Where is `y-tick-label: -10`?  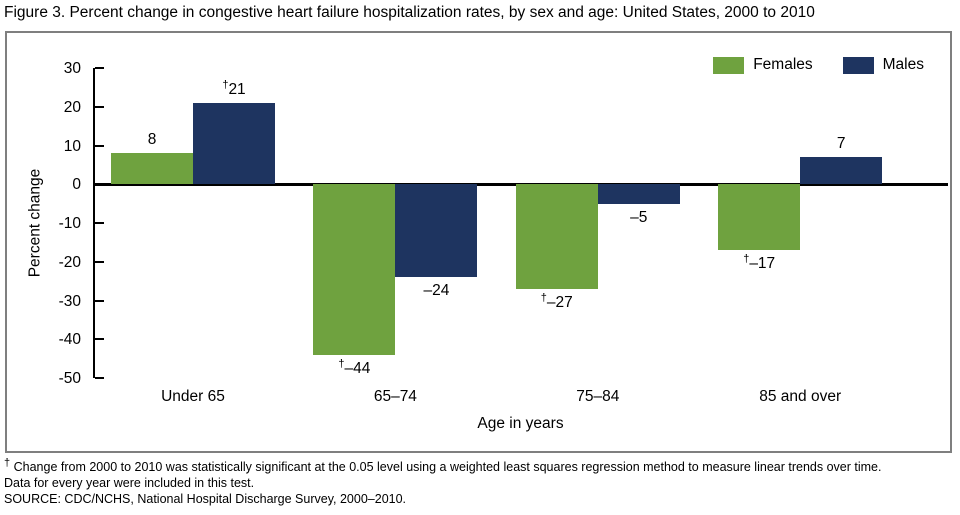
y-tick-label: -10 is located at coordinates (69, 223).